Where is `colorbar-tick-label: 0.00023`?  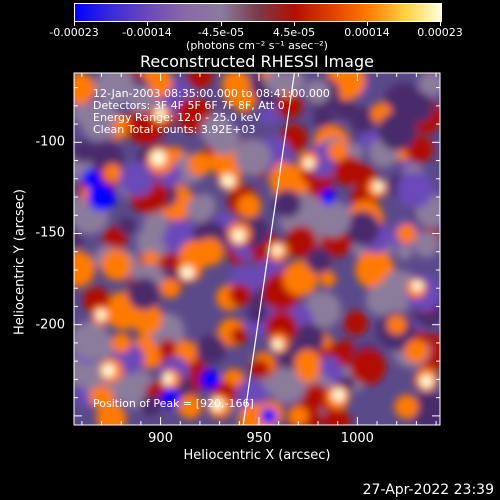
colorbar-tick-label: 0.00023 is located at coordinates (440, 32).